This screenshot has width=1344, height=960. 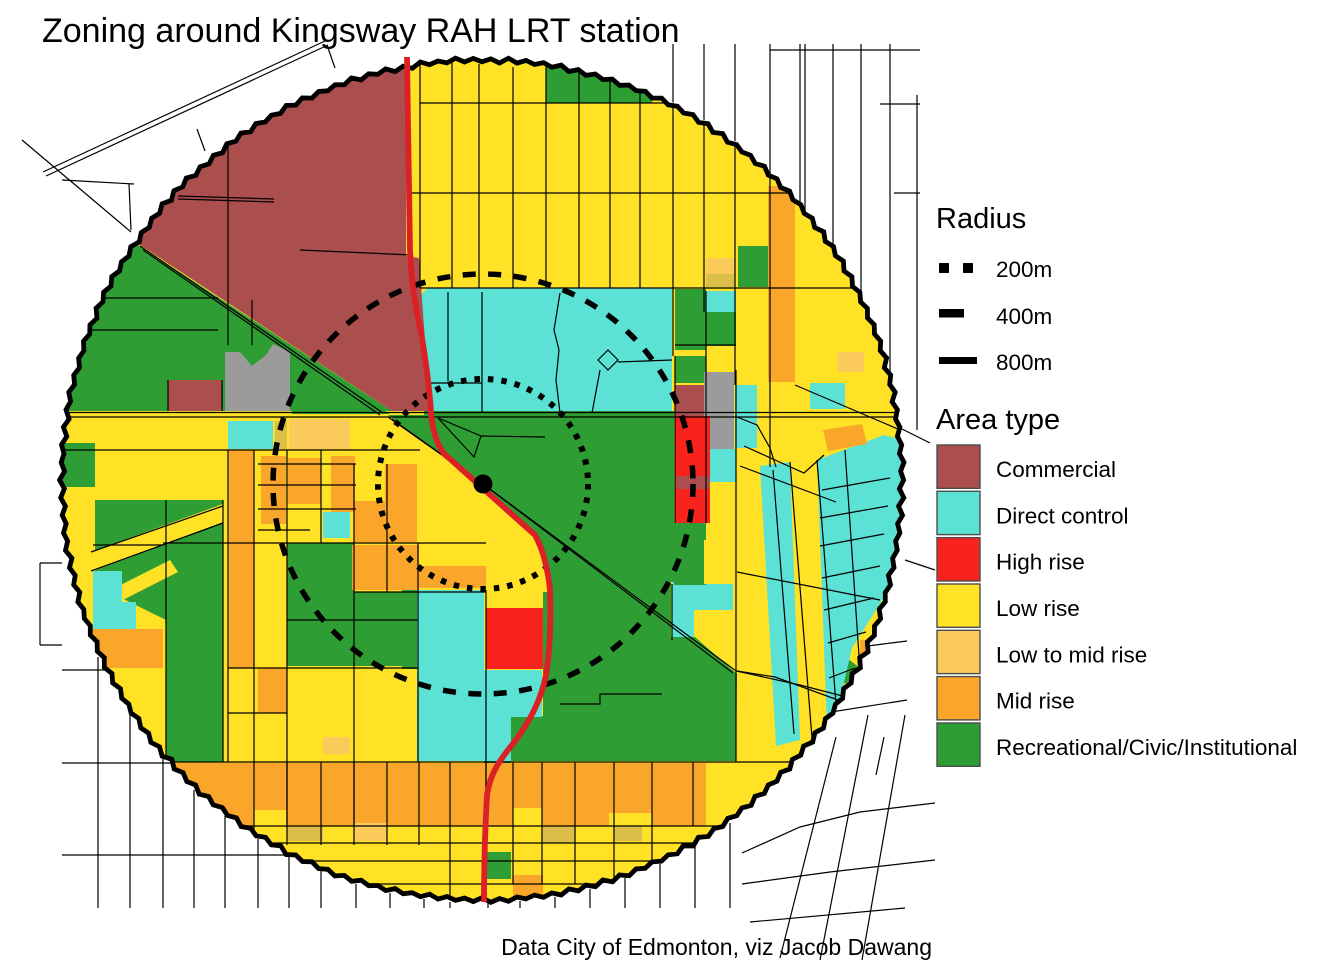 I want to click on svg-text: Low rise, so click(x=1038, y=608).